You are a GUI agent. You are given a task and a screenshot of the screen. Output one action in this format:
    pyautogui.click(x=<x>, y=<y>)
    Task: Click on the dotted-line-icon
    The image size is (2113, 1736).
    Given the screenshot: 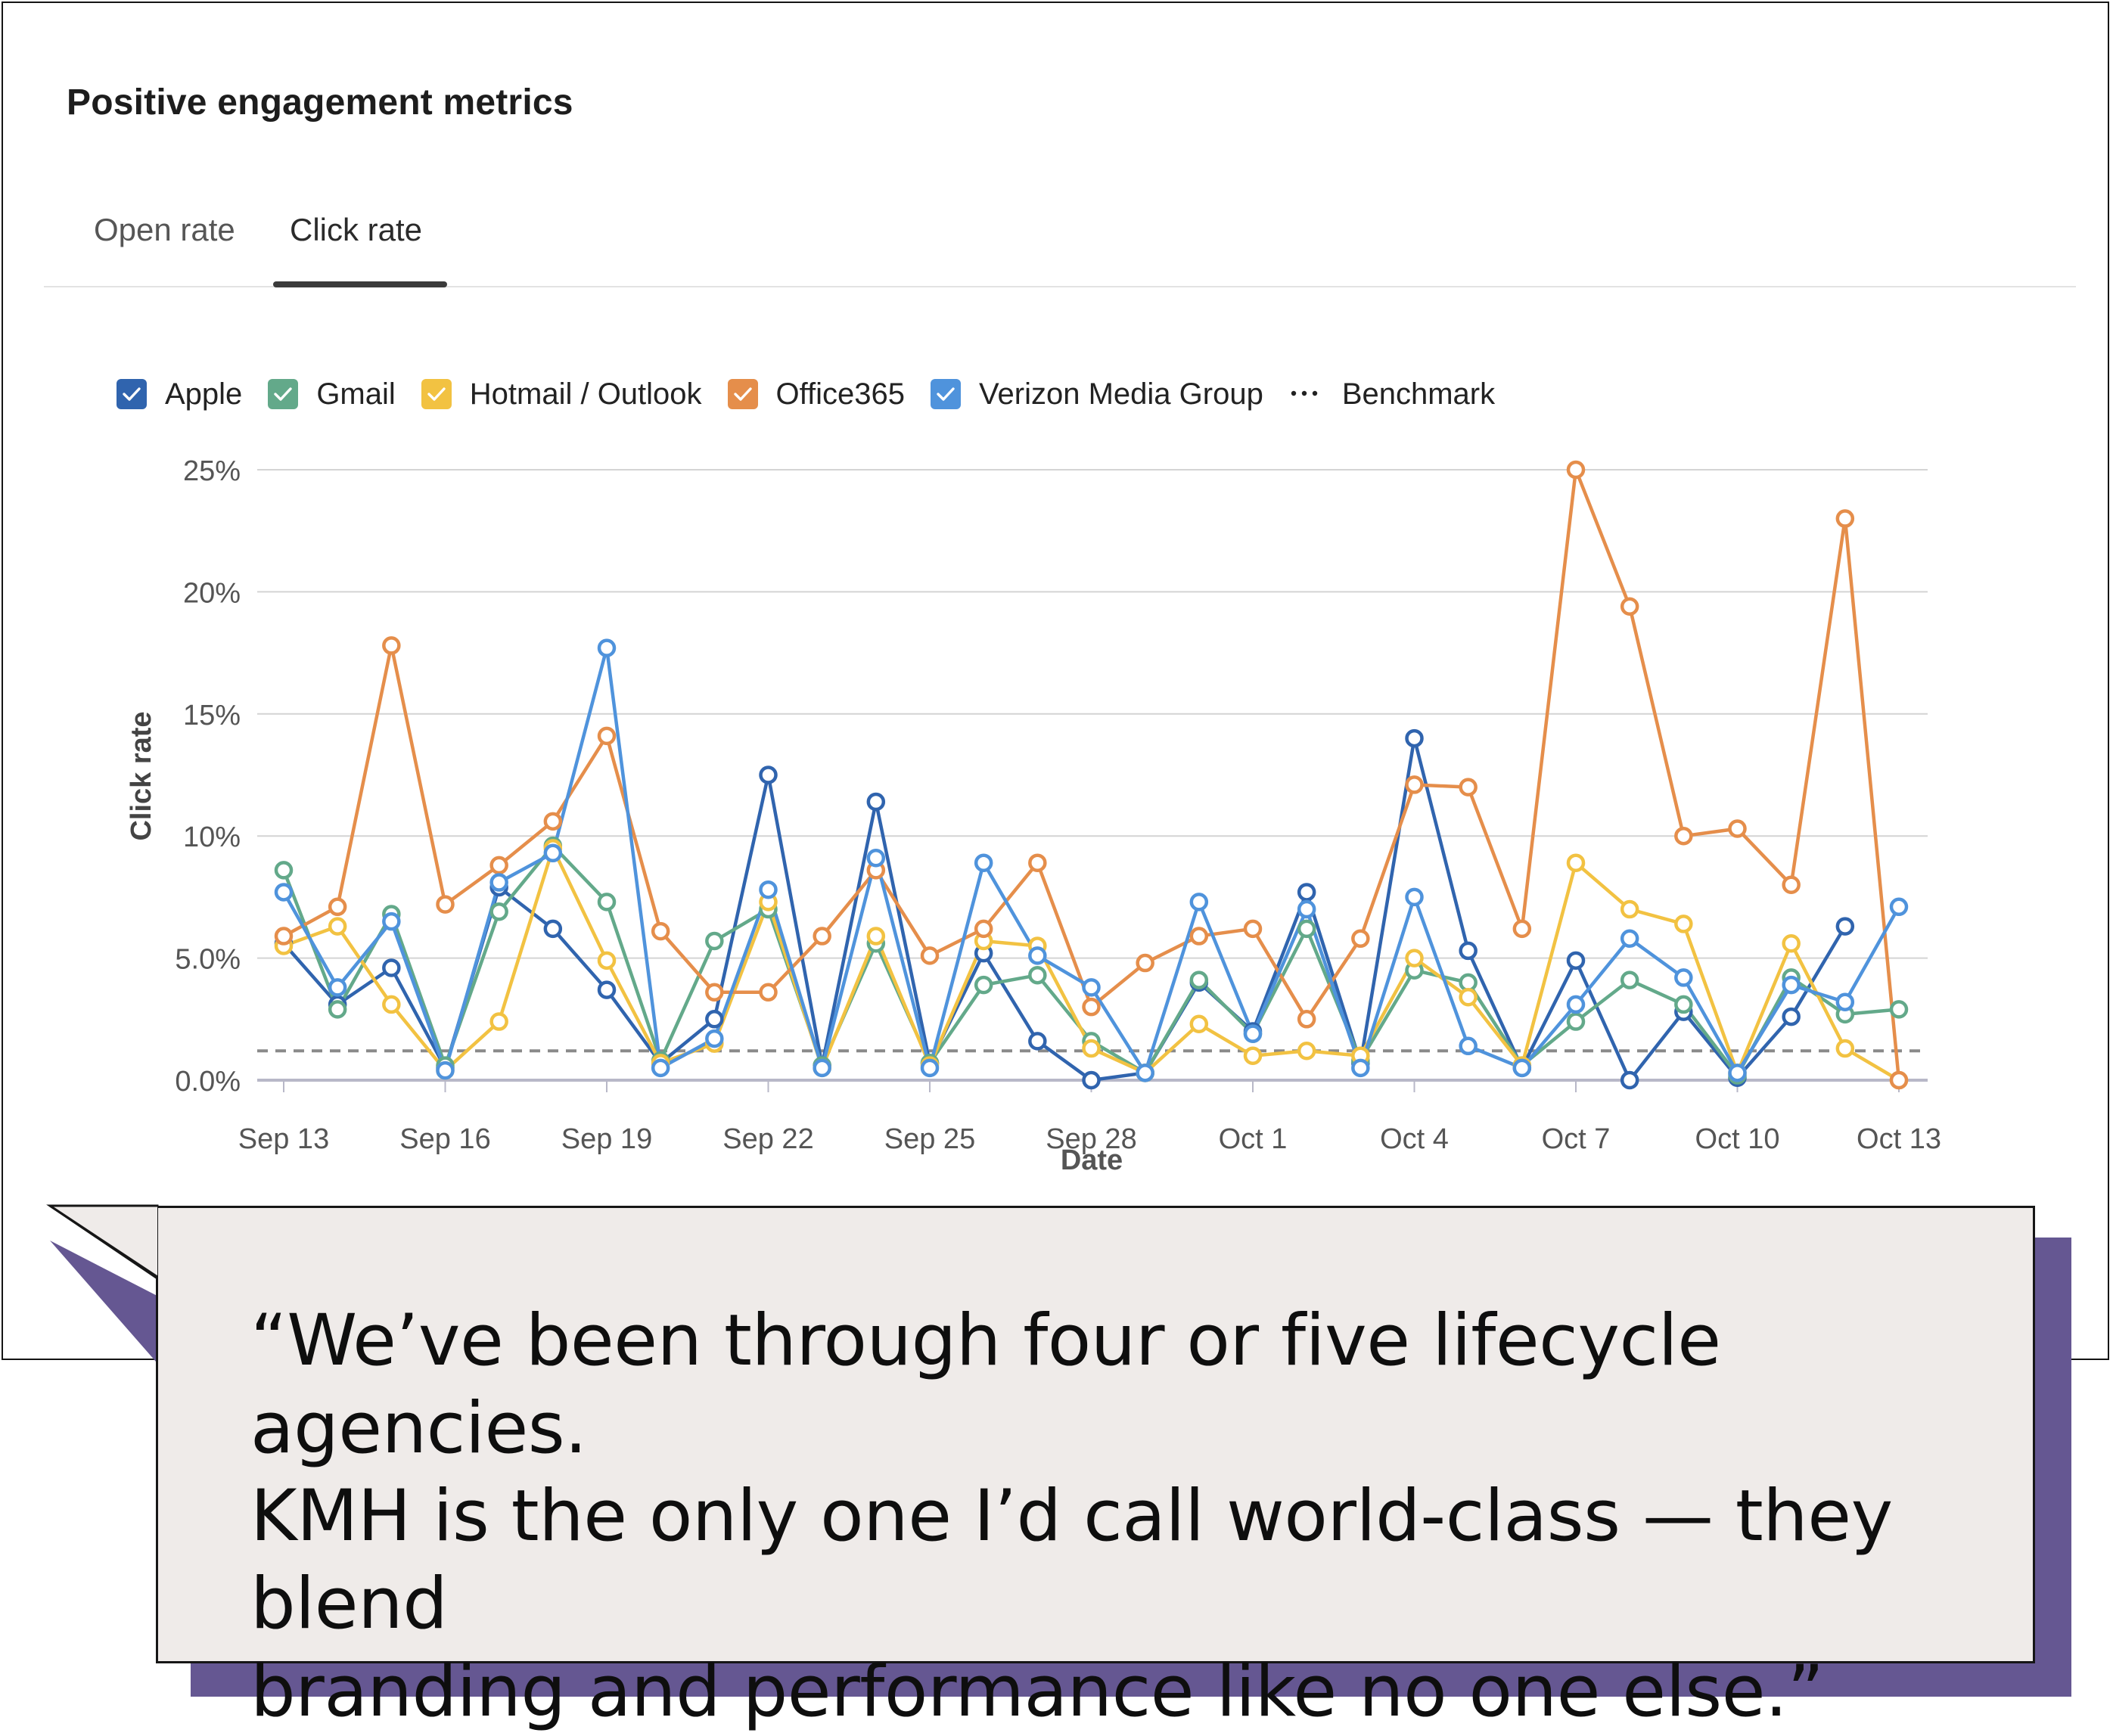 What is the action you would take?
    pyautogui.click(x=1304, y=394)
    